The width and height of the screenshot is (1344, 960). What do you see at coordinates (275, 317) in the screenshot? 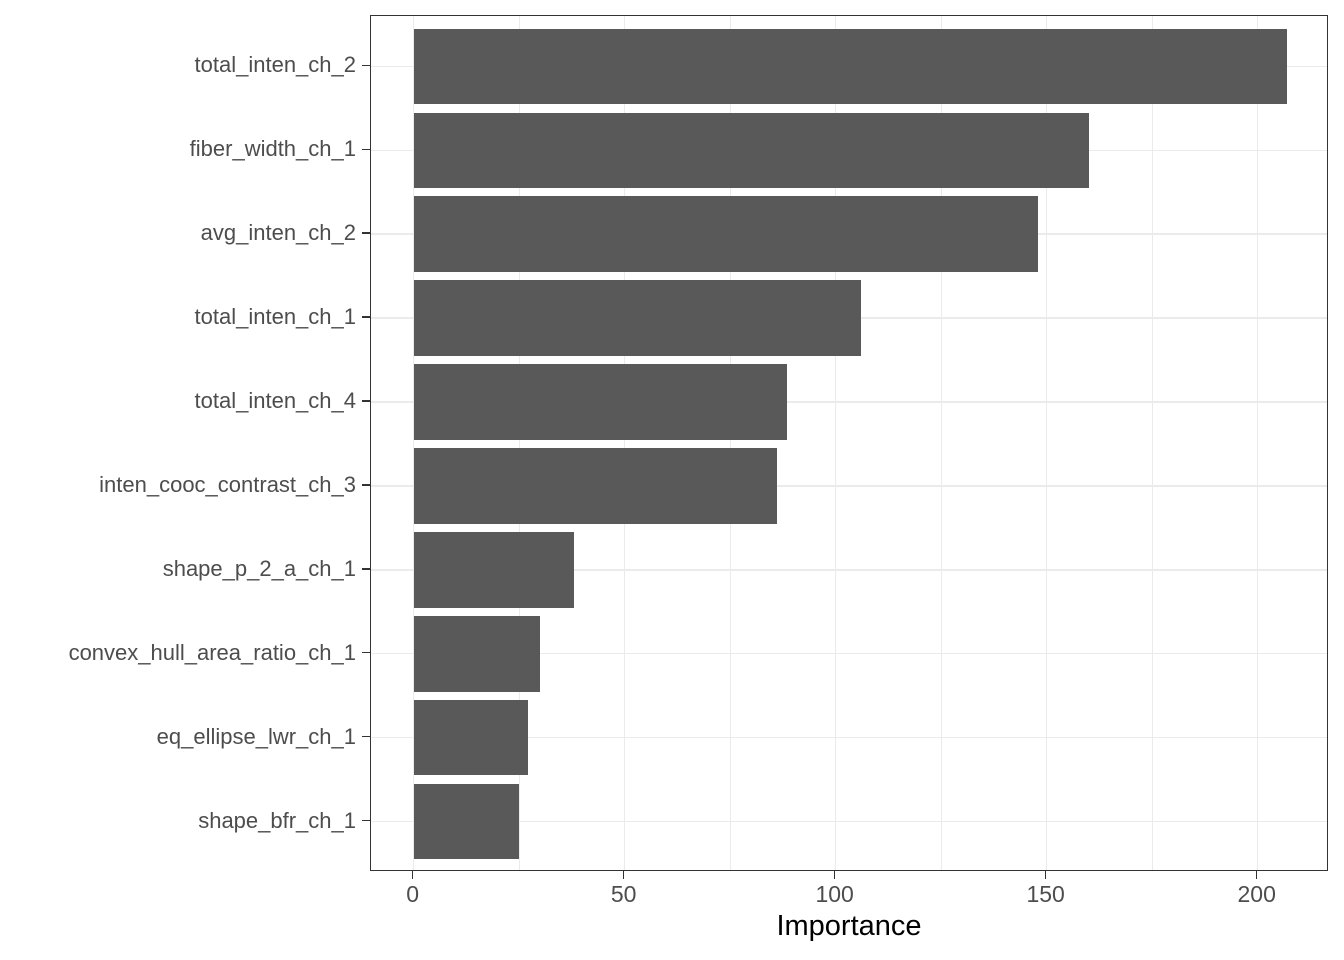
I see `y-axis-label-total_inten_ch_1: total_inten_ch_1` at bounding box center [275, 317].